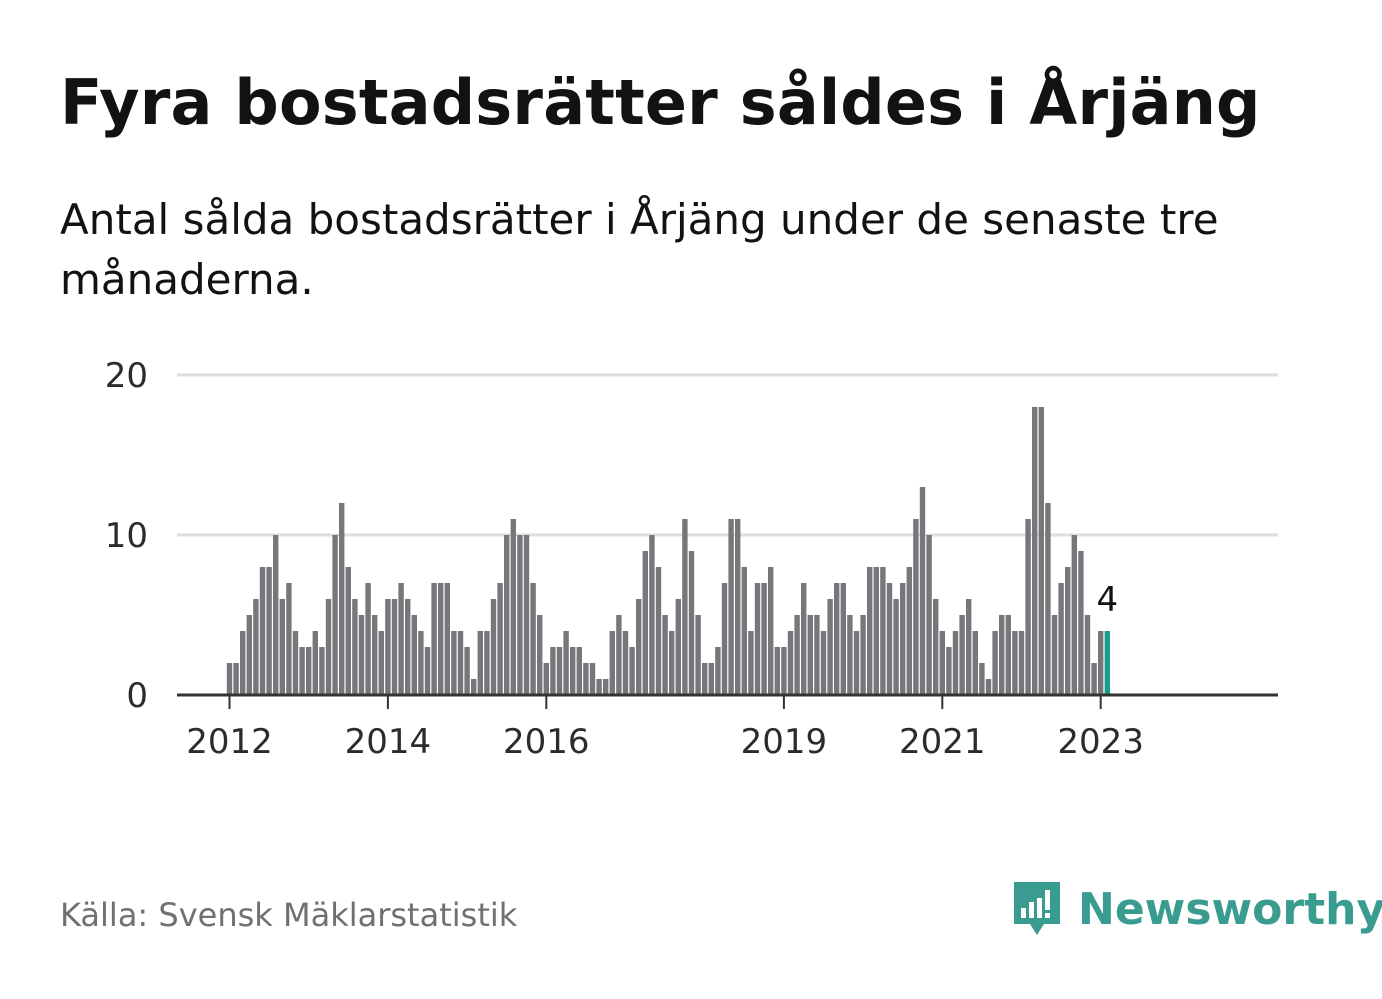 Image resolution: width=1382 pixels, height=999 pixels. I want to click on x-tick-label: 2012, so click(229, 742).